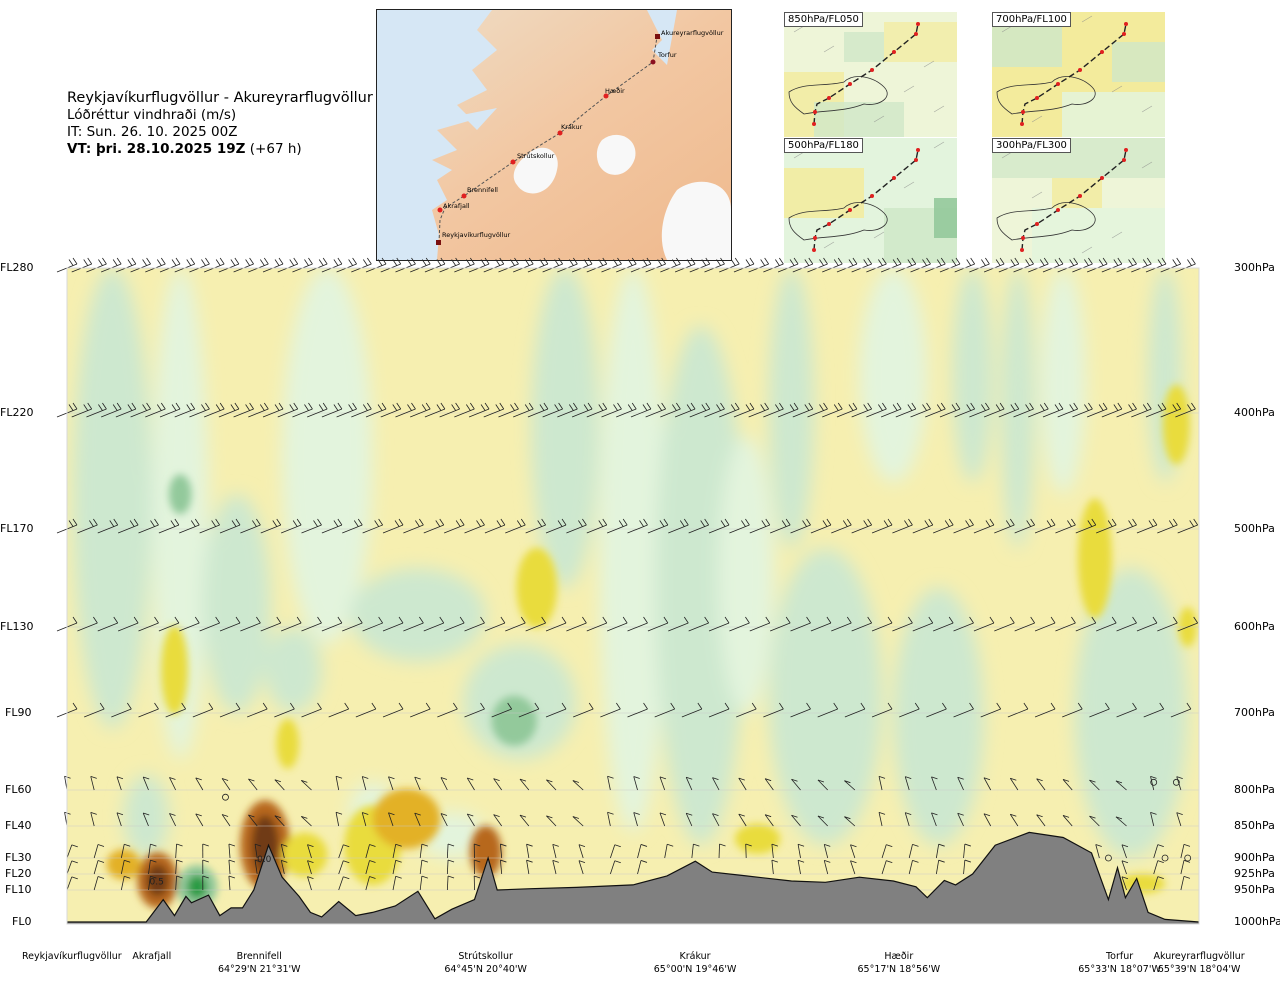 This screenshot has width=1280, height=981. What do you see at coordinates (479, 119) in the screenshot?
I see `fjord` at bounding box center [479, 119].